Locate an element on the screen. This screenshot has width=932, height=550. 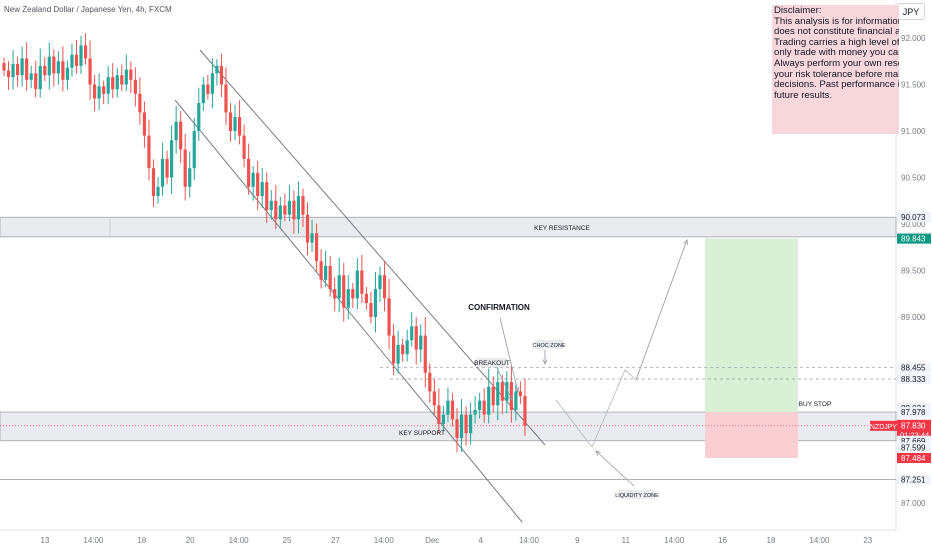
symbol-tag-text: NZDJPY is located at coordinates (884, 427).